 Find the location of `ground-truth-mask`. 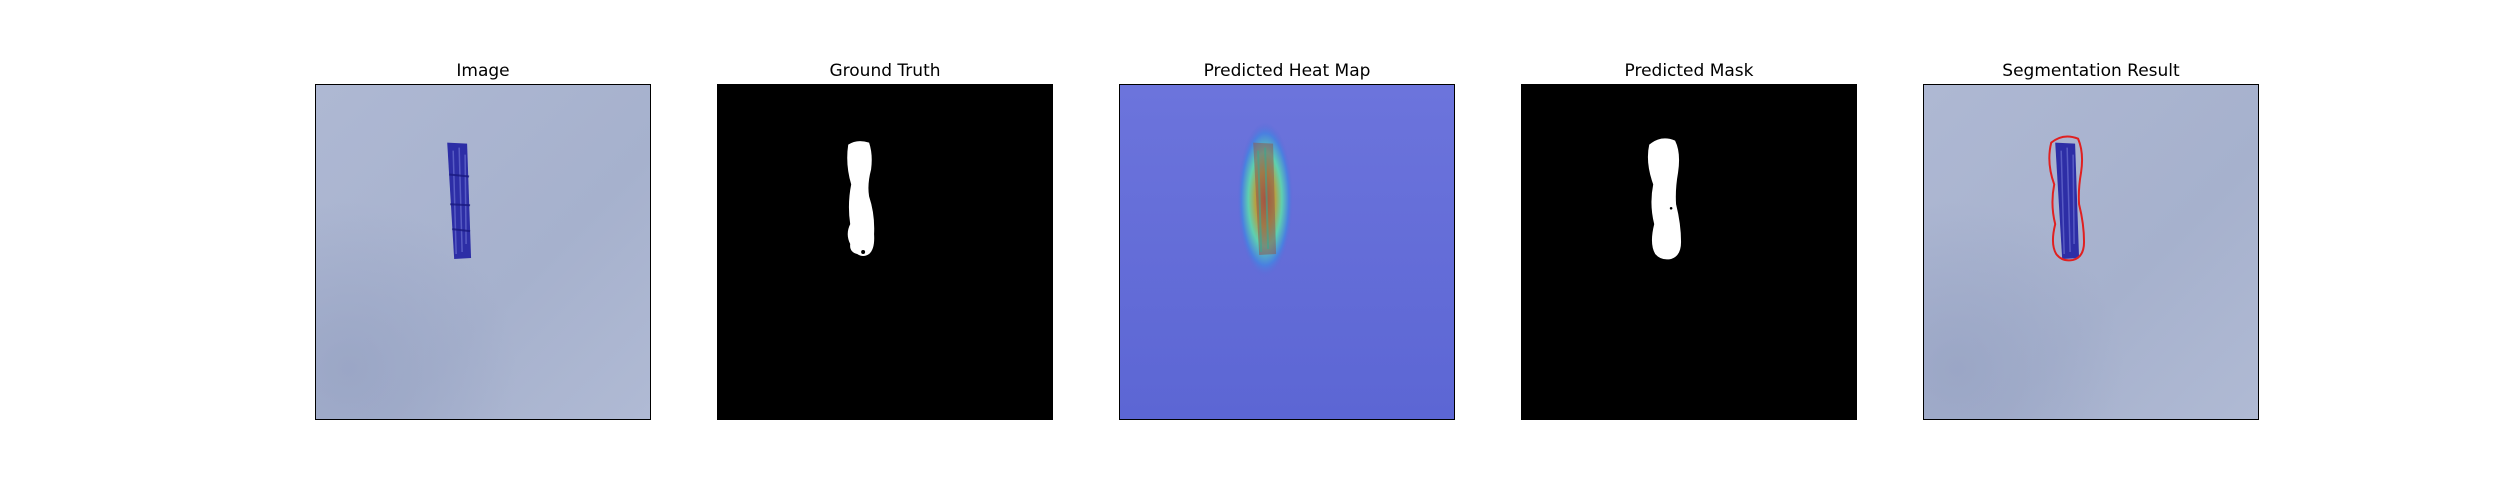

ground-truth-mask is located at coordinates (885, 252).